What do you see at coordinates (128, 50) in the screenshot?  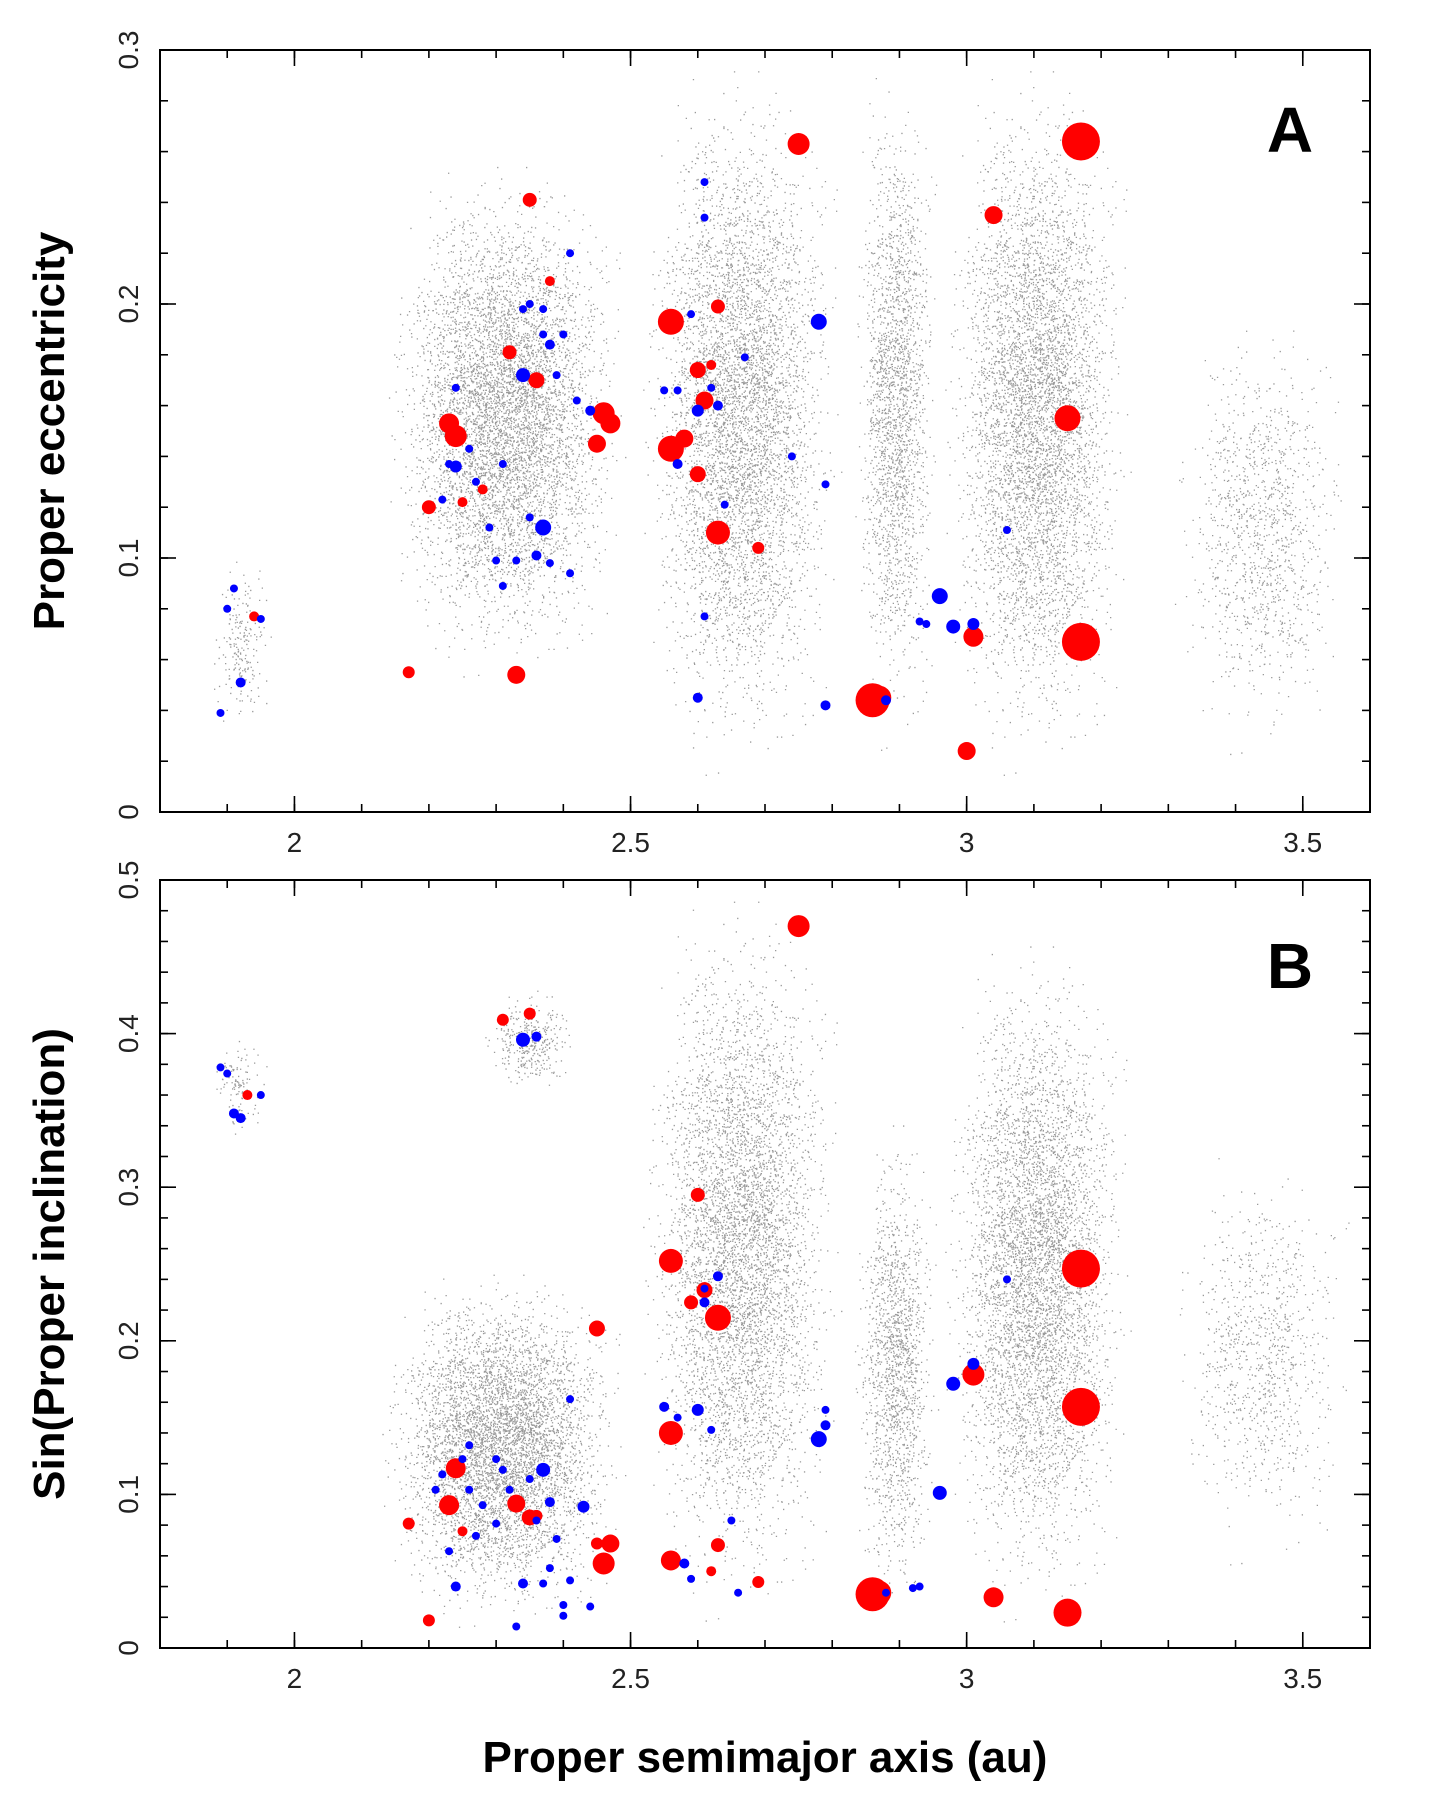 I see `y-tick-label: 0.3` at bounding box center [128, 50].